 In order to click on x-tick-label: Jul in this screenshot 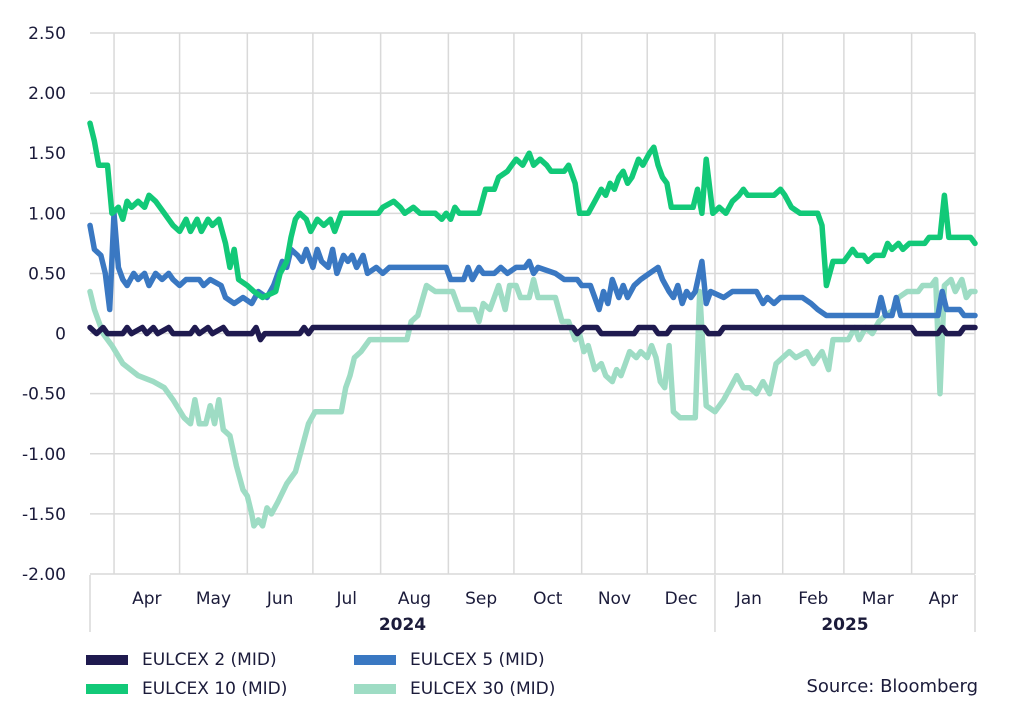, I will do `click(347, 599)`.